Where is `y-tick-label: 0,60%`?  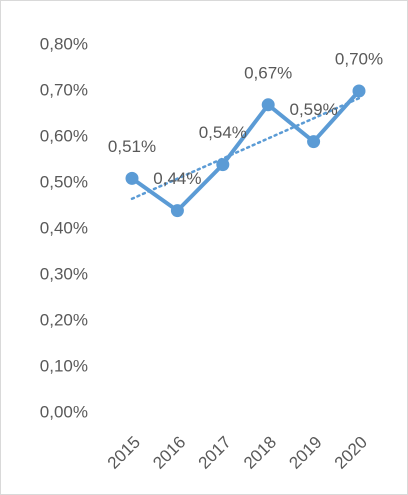
y-tick-label: 0,60% is located at coordinates (64, 135).